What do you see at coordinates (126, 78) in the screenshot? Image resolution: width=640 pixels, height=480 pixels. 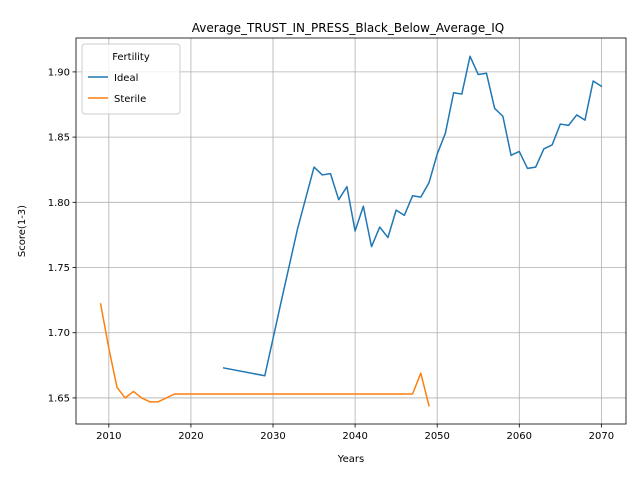 I see `legend-label-ideal: Ideal` at bounding box center [126, 78].